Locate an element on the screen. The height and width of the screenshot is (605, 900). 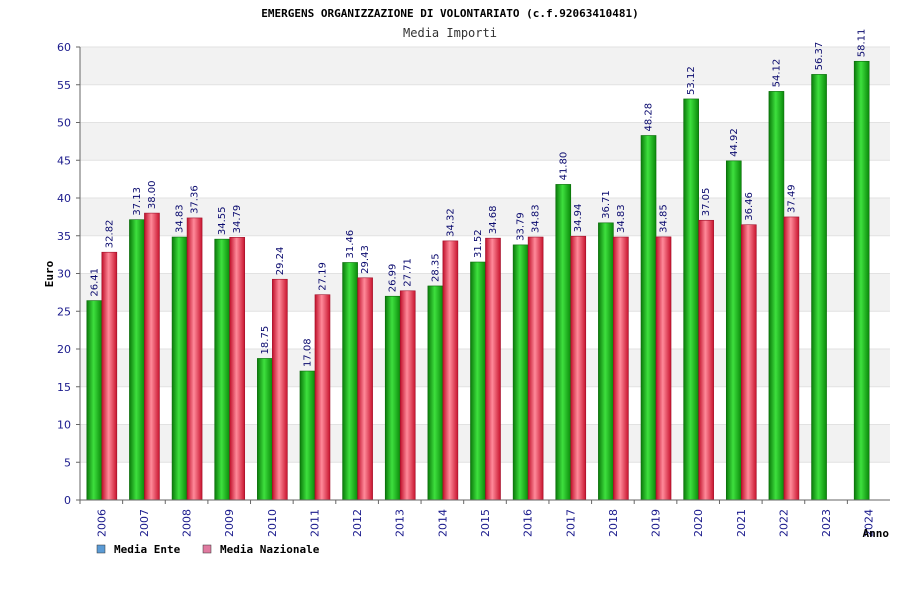
legend-swatch-media-ente is located at coordinates (101, 549).